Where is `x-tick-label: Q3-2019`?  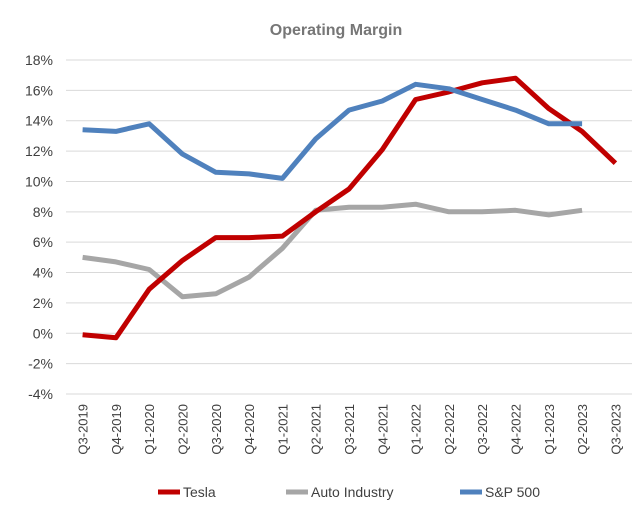
x-tick-label: Q3-2019 is located at coordinates (83, 429).